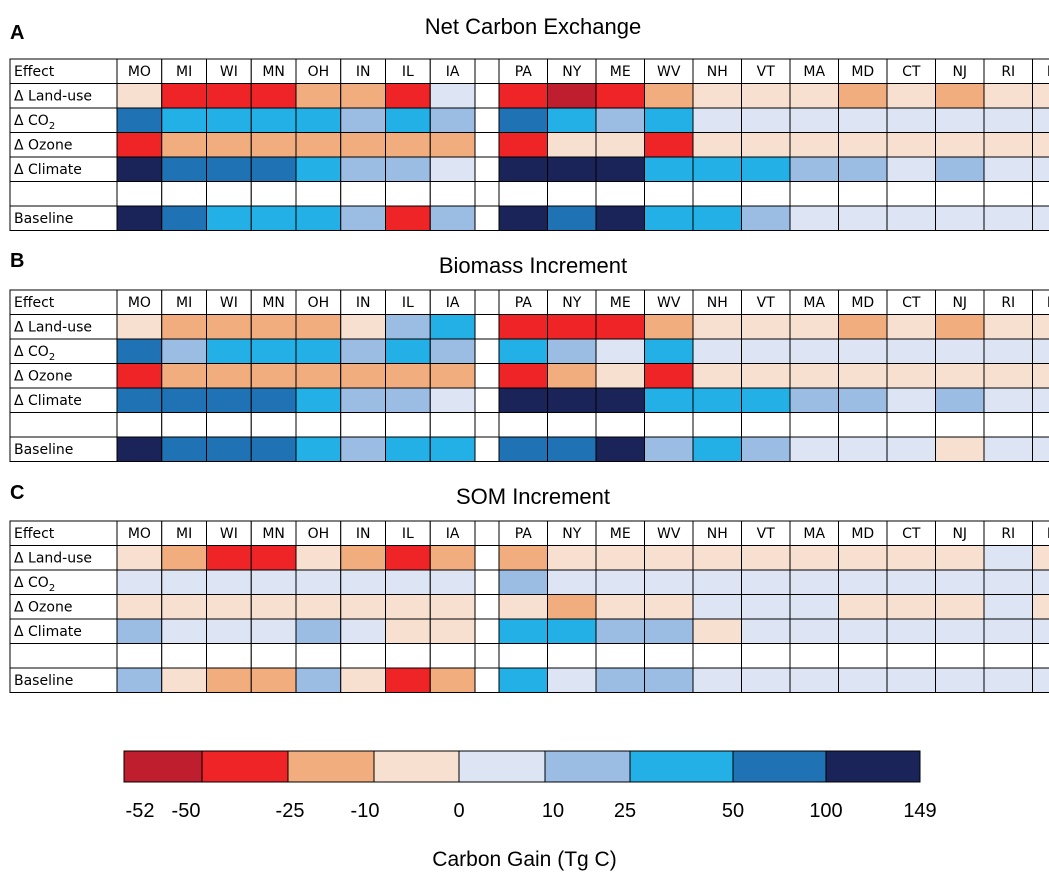 The image size is (1049, 874). What do you see at coordinates (34, 72) in the screenshot?
I see `header-effect-label: Effect` at bounding box center [34, 72].